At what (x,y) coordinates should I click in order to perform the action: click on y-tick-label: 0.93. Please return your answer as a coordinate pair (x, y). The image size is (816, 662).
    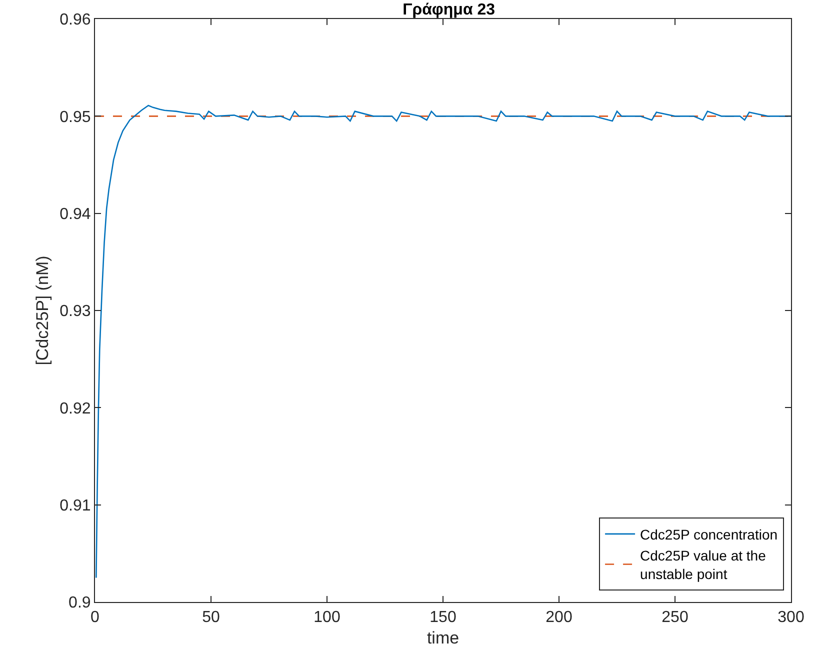
    Looking at the image, I should click on (75, 311).